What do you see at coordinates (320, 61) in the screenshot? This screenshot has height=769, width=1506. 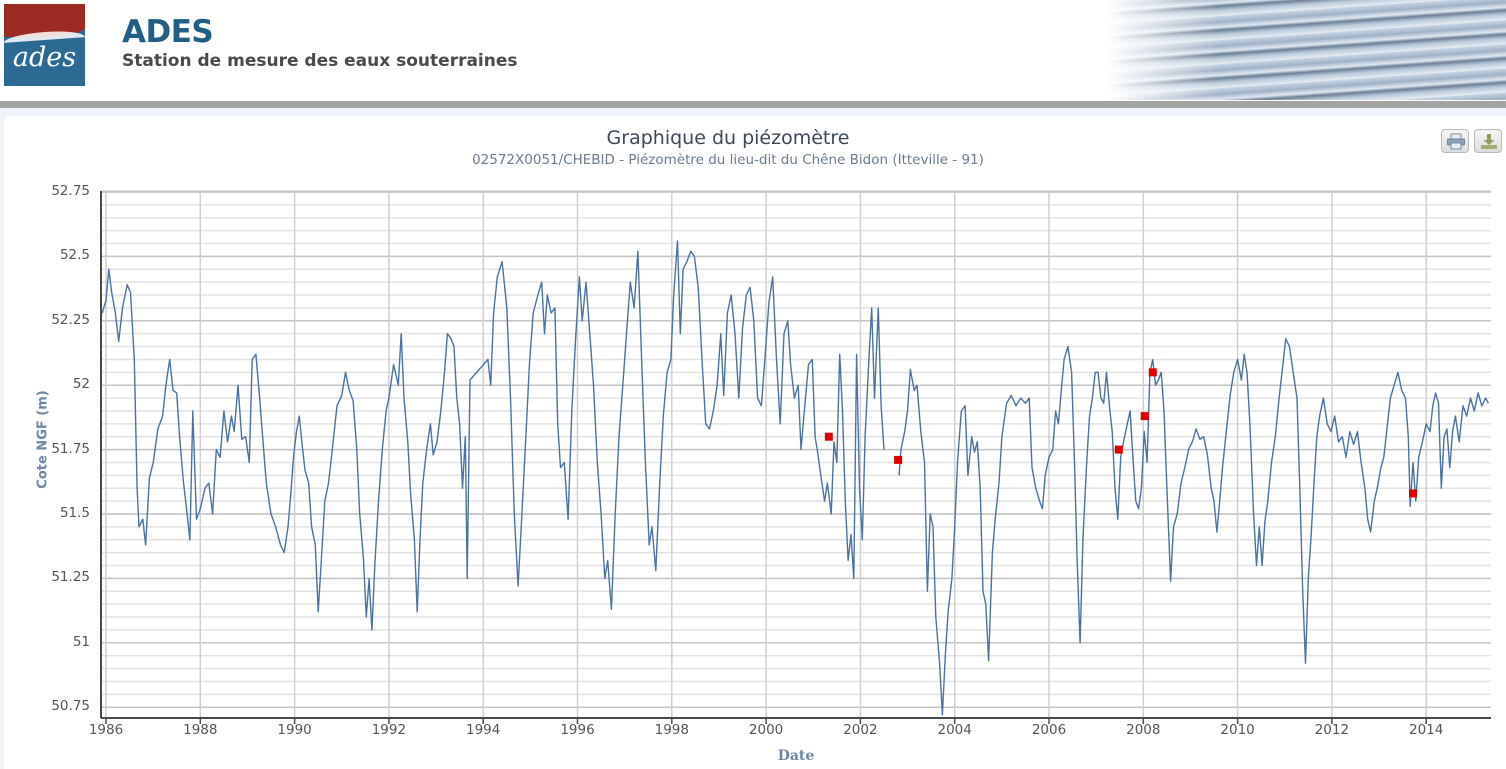 I see `site-subtitle: Station de mesure des eaux souterraines` at bounding box center [320, 61].